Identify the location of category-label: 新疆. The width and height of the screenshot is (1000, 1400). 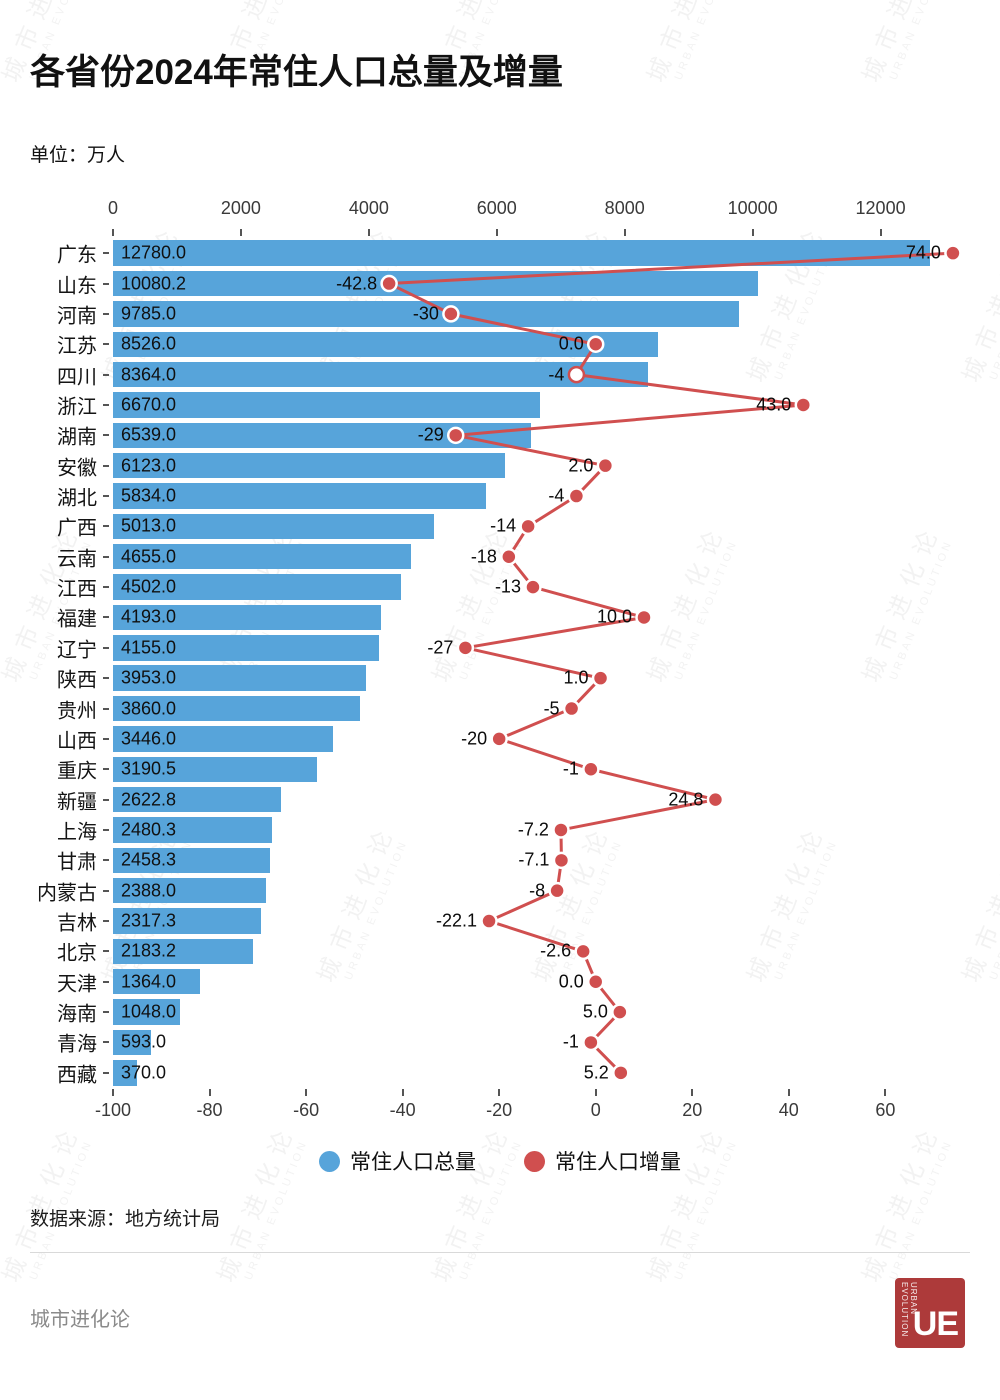
(77, 802).